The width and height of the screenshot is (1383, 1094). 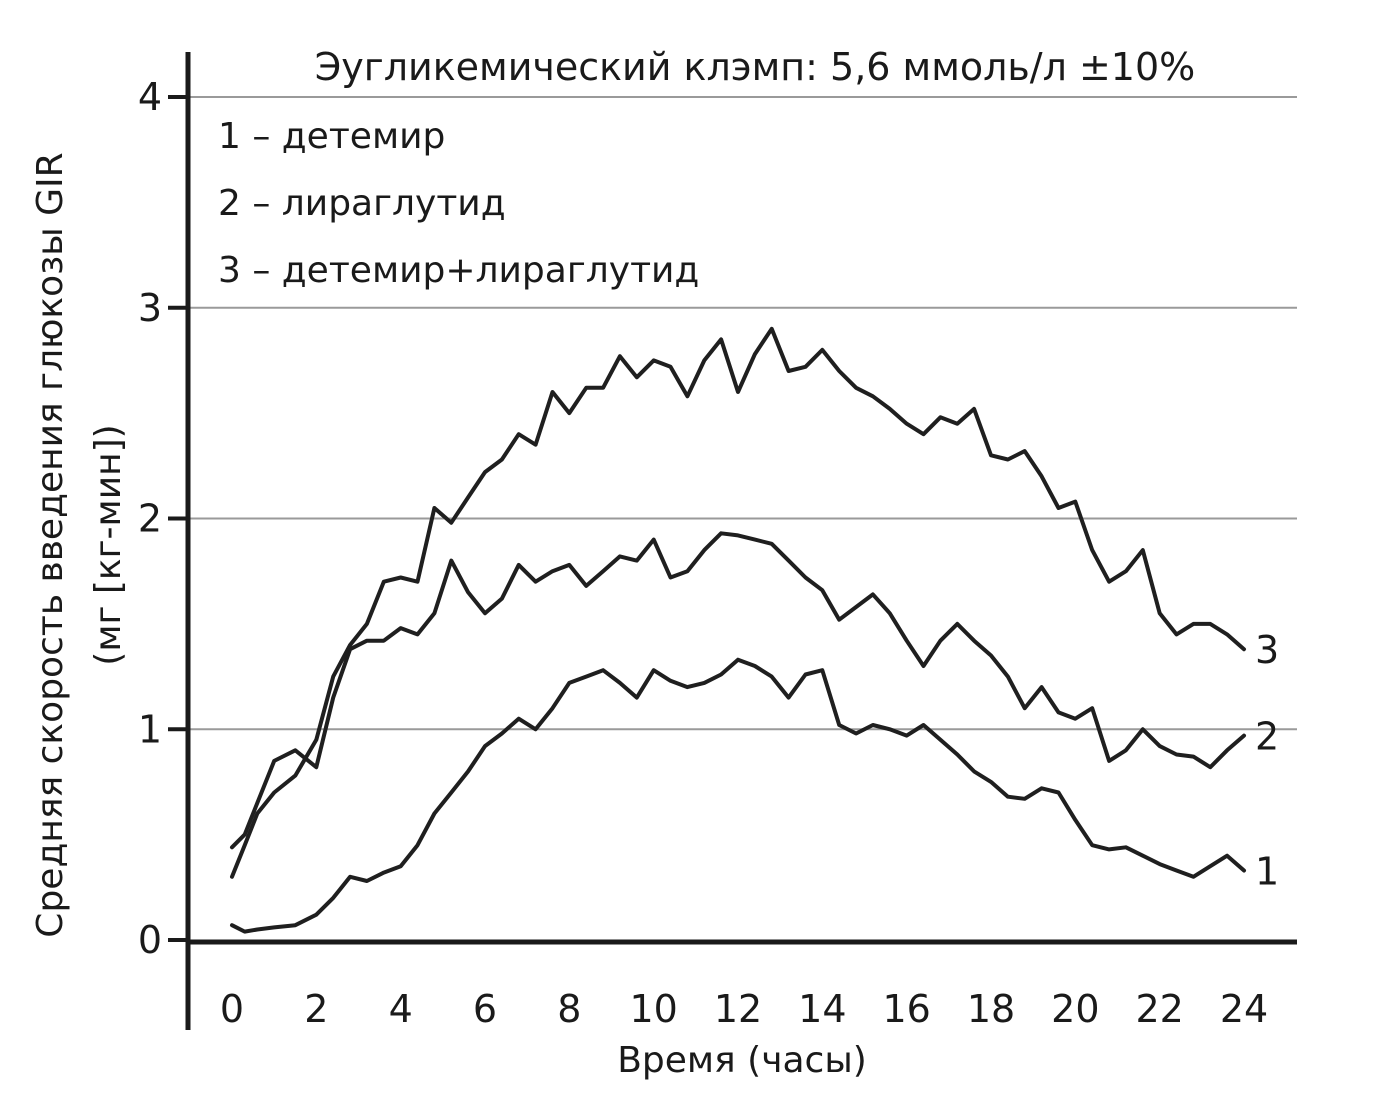 I want to click on x-tick-label: 10, so click(x=653, y=1009).